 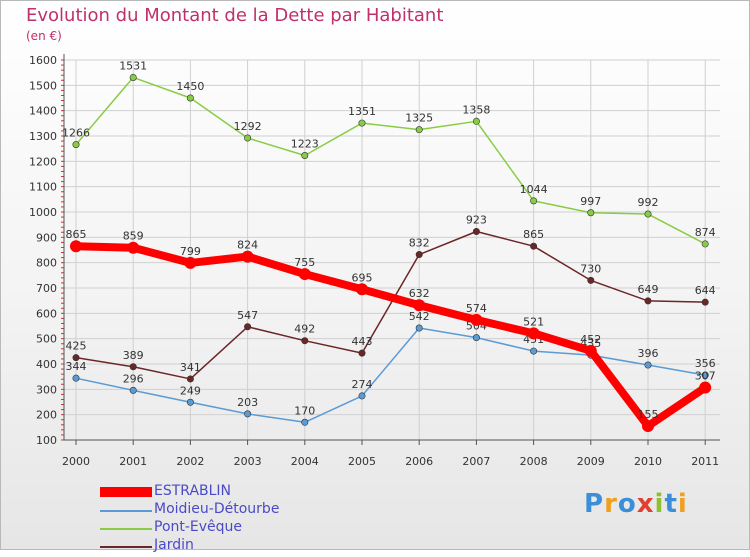 I want to click on y-tick-label: 400, so click(x=46, y=364).